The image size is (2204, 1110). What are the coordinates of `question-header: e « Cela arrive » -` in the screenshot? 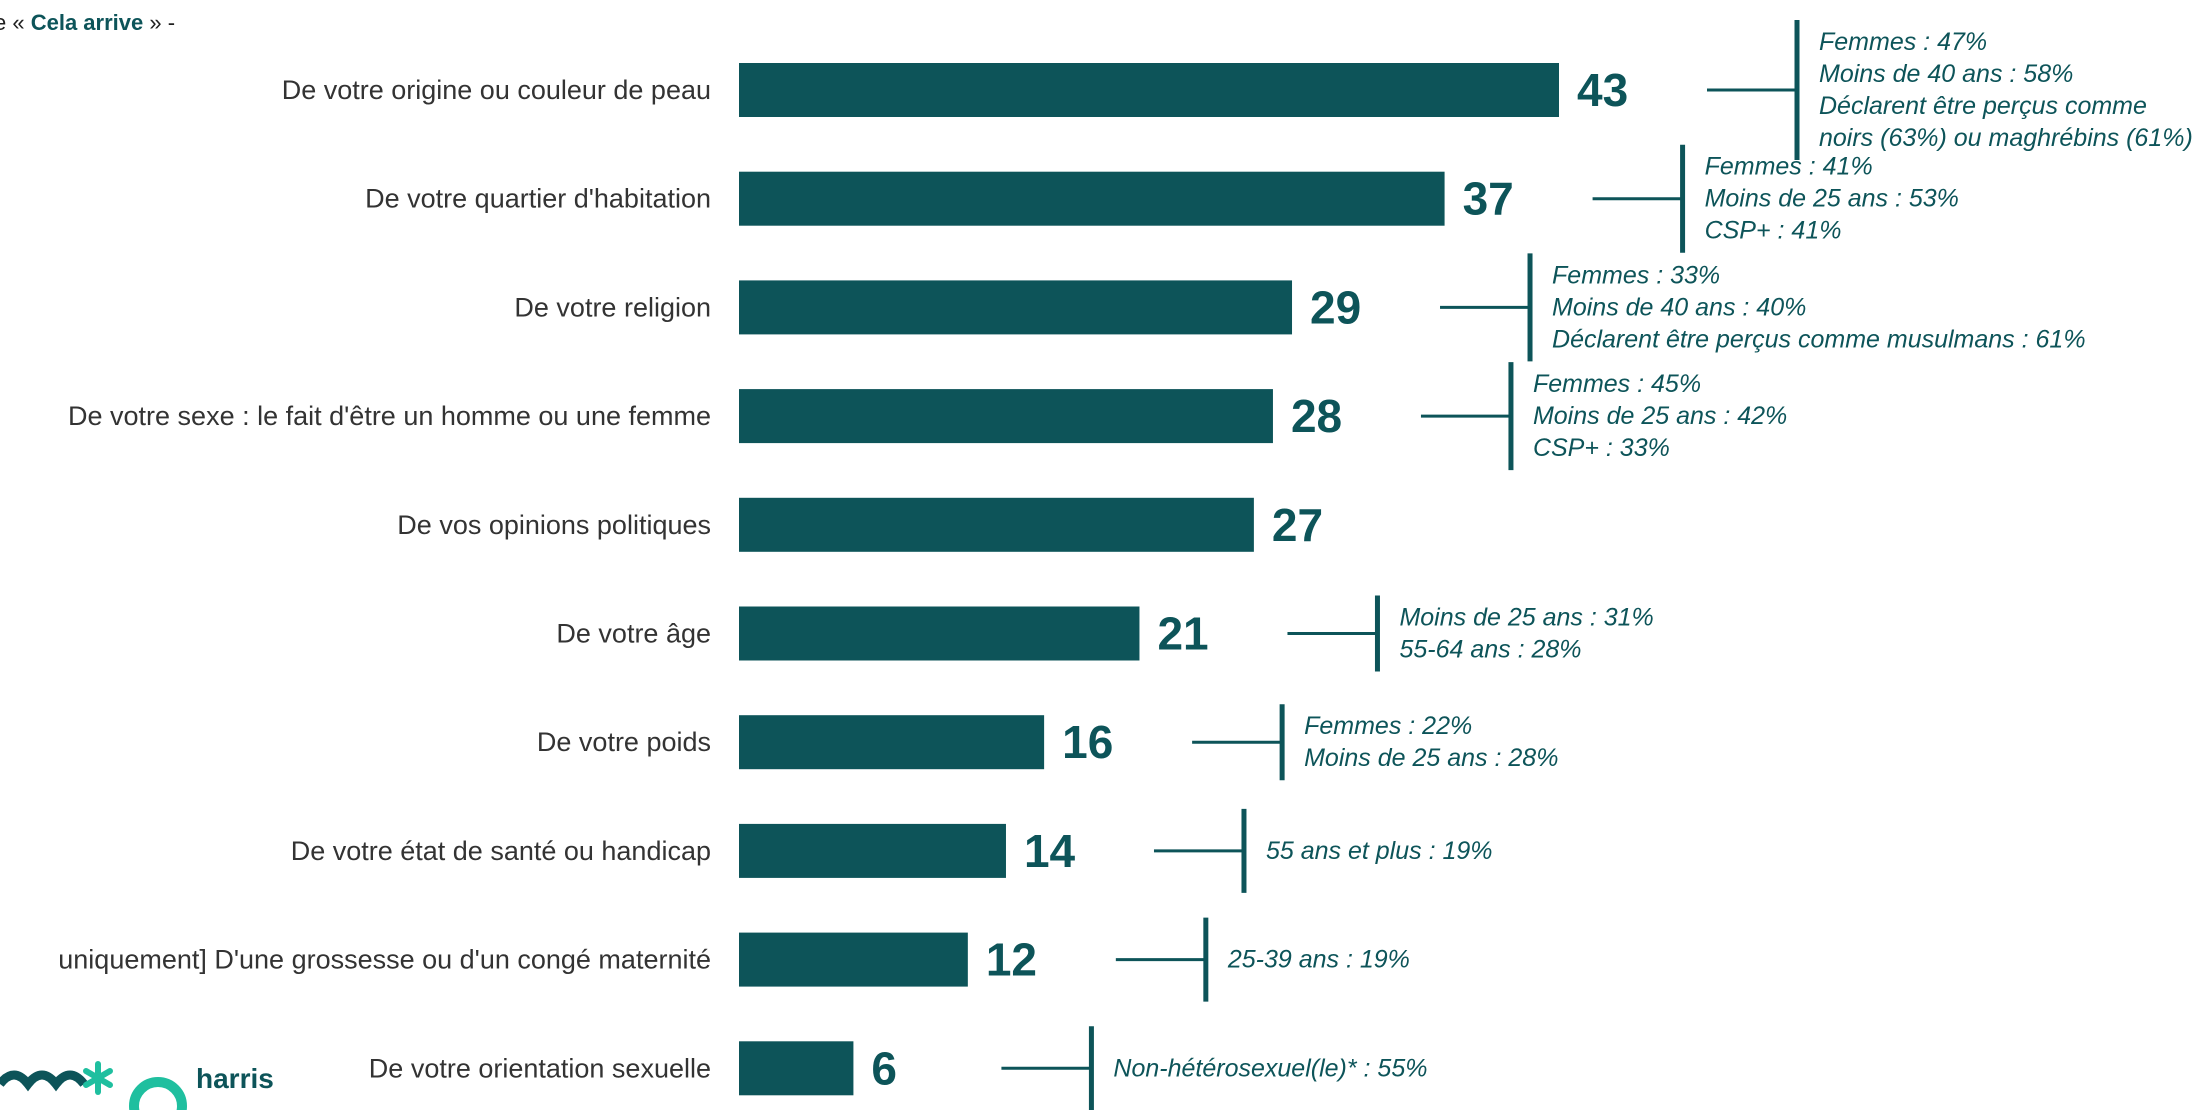 It's located at (87, 23).